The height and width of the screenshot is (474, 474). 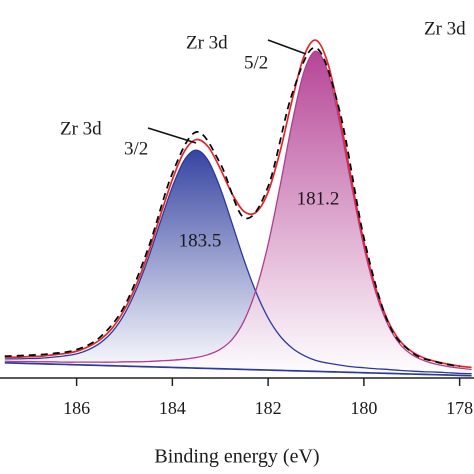 What do you see at coordinates (236, 457) in the screenshot?
I see `x-axis-title: Binding energy (eV)` at bounding box center [236, 457].